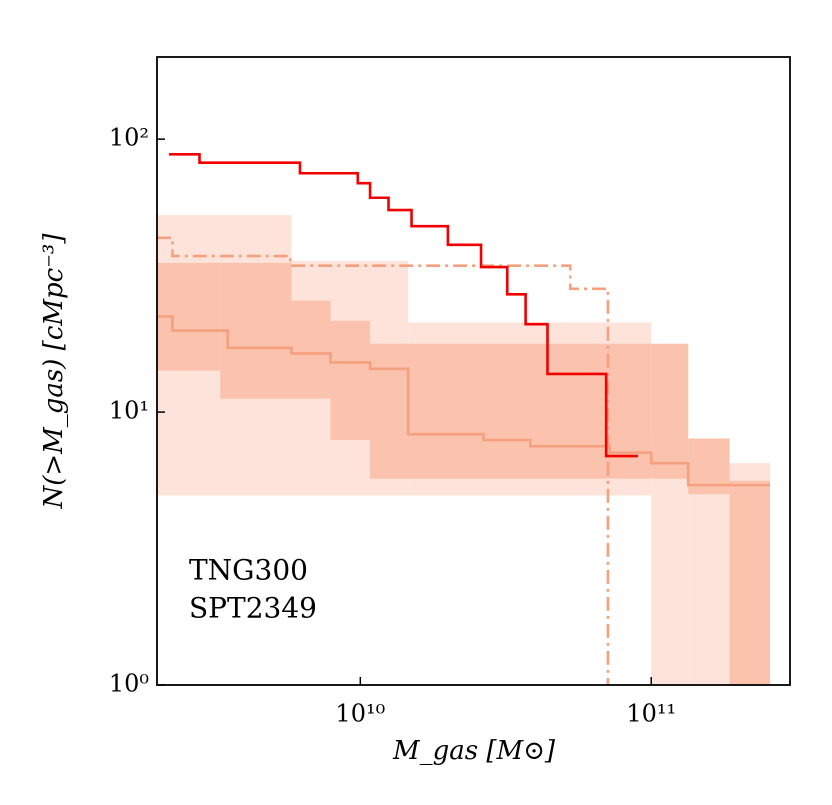  Describe the element at coordinates (248, 570) in the screenshot. I see `legend-label: TNG300` at that location.